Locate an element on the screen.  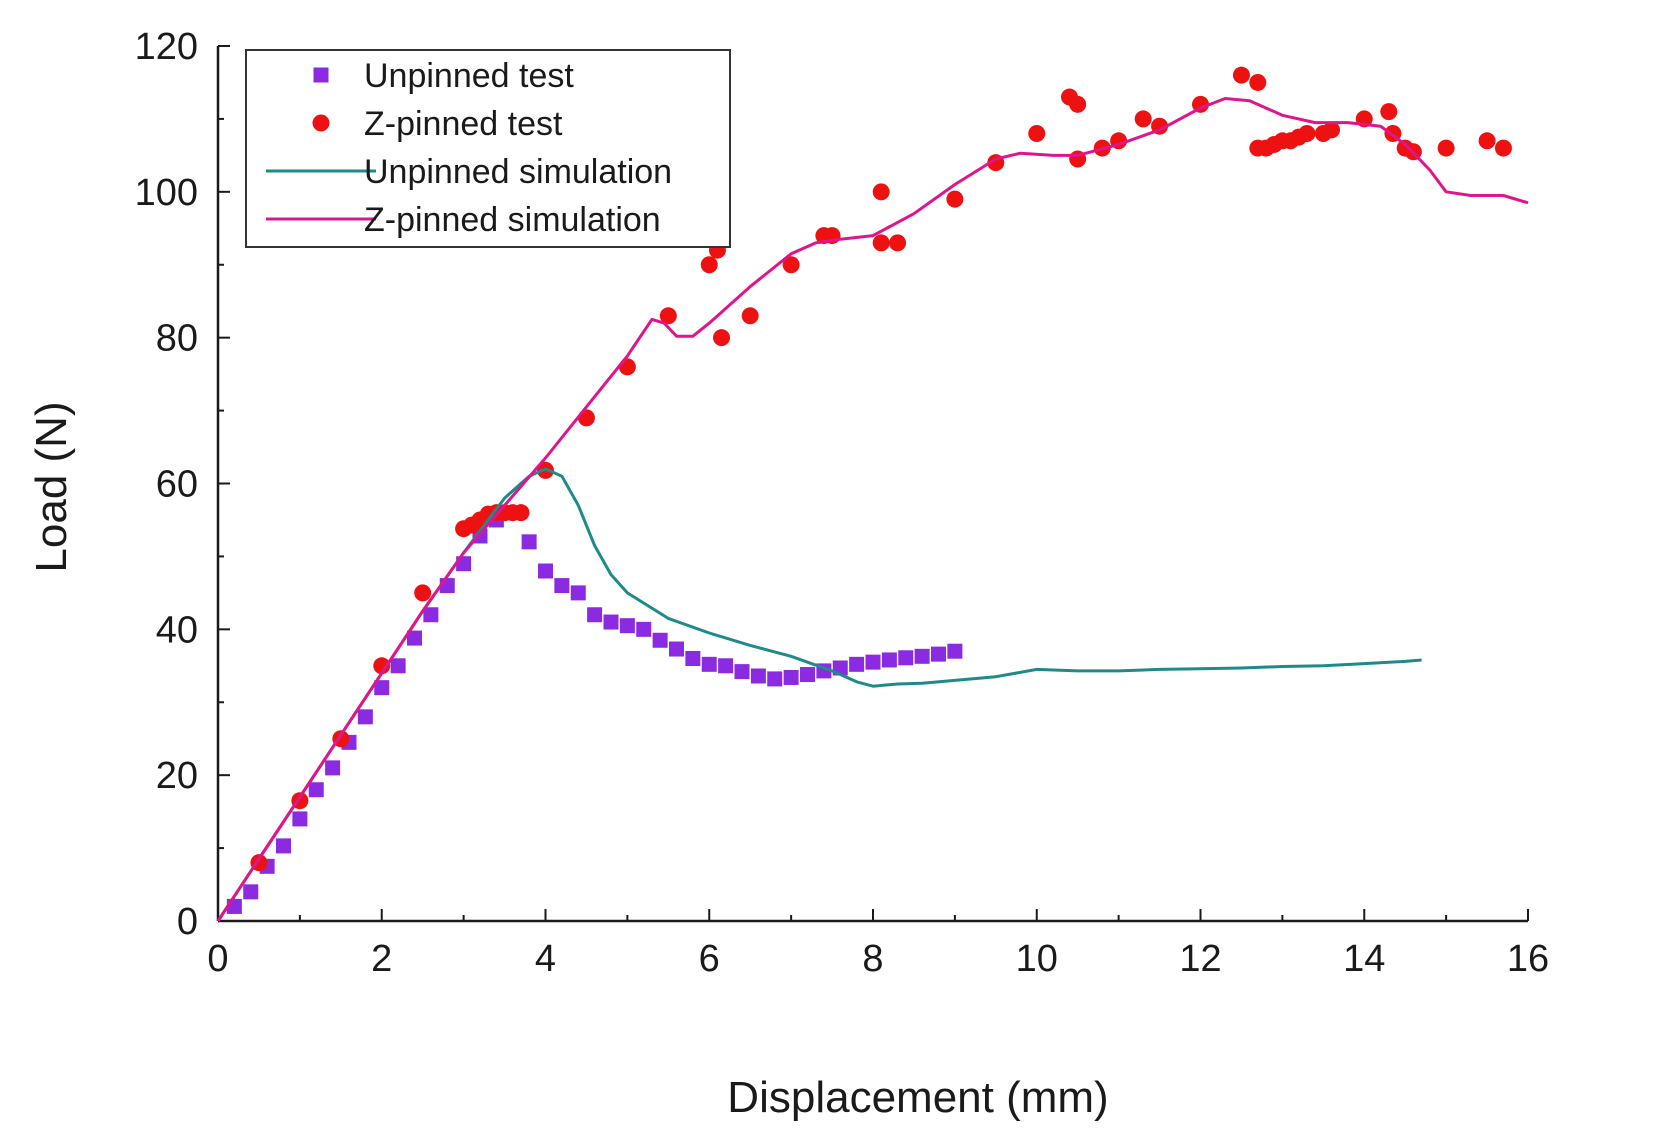
legend-label-unpinned-simulation: Unpinned simulation is located at coordinates (518, 172).